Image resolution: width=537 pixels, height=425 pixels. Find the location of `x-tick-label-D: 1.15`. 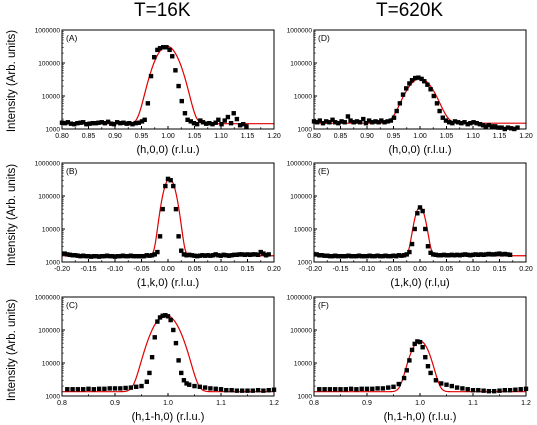

x-tick-label-D: 1.15 is located at coordinates (500, 136).